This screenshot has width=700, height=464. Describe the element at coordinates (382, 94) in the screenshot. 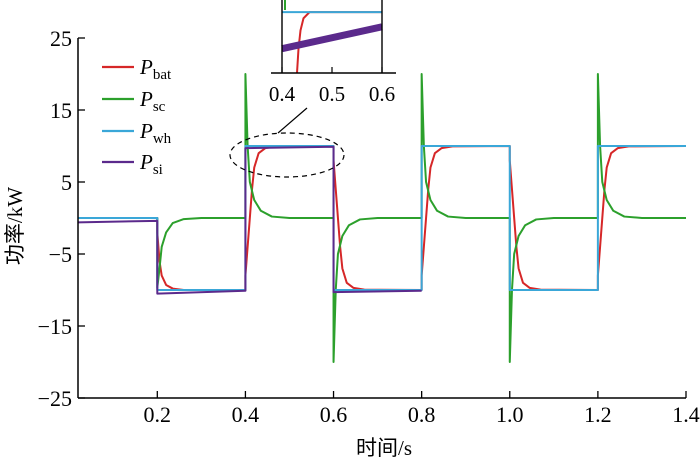

I see `inset-tick-label: 0.6` at that location.